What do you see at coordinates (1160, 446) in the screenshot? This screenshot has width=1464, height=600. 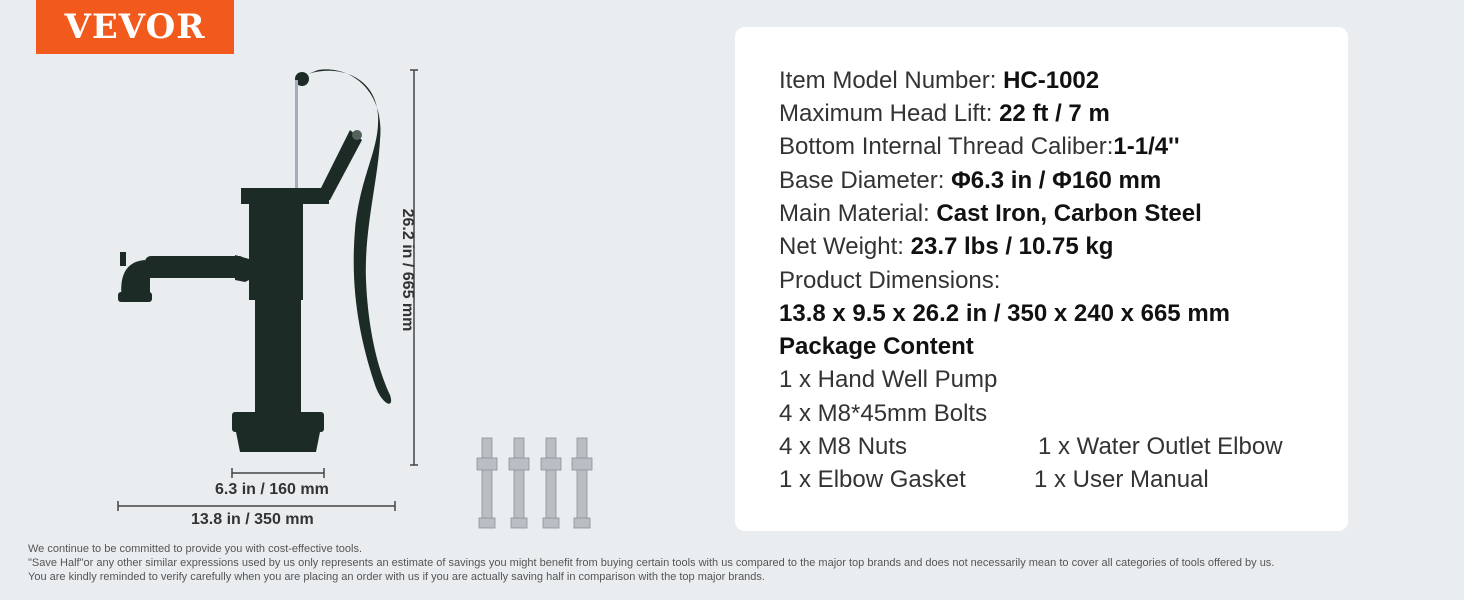 I see `package-item: 1 x Water Outlet Elbow` at bounding box center [1160, 446].